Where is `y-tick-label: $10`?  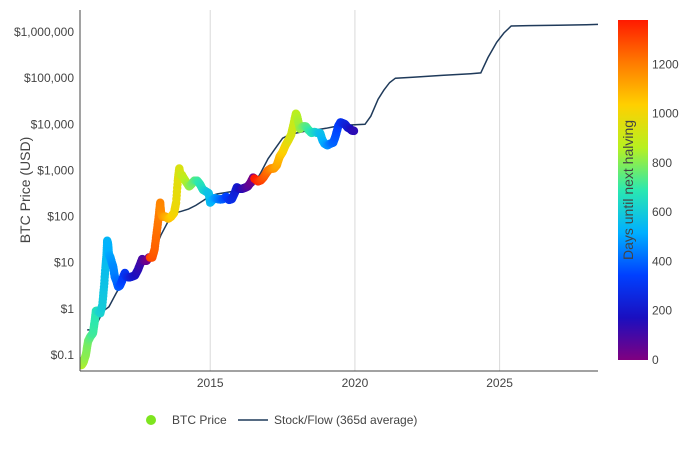 y-tick-label: $10 is located at coordinates (64, 263).